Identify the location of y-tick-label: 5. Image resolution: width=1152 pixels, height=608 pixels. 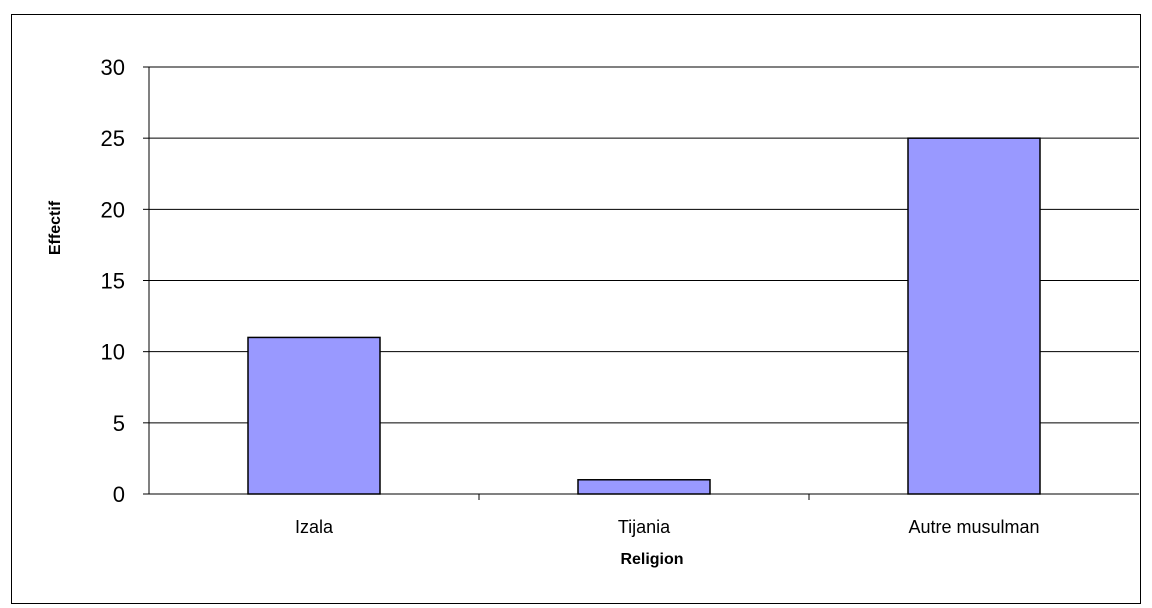
(119, 423).